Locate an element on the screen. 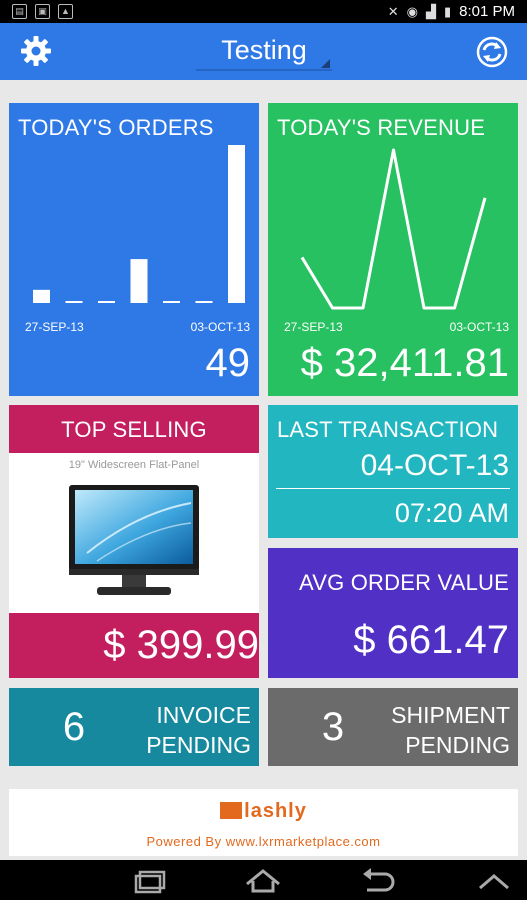  image-notification-icon: ▲ is located at coordinates (65, 11).